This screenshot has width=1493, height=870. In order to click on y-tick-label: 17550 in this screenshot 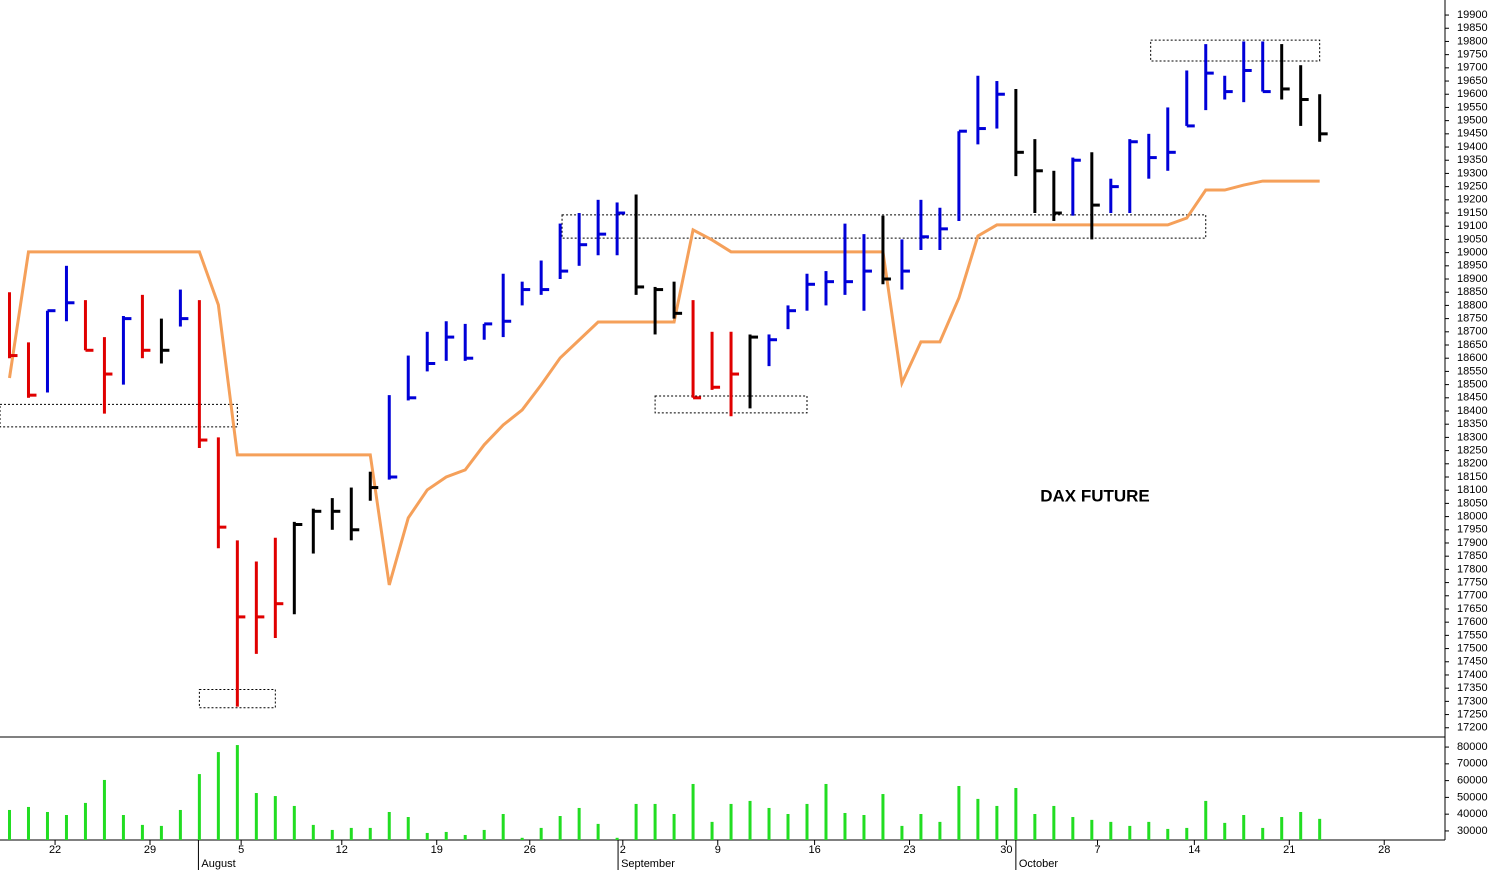, I will do `click(1472, 635)`.